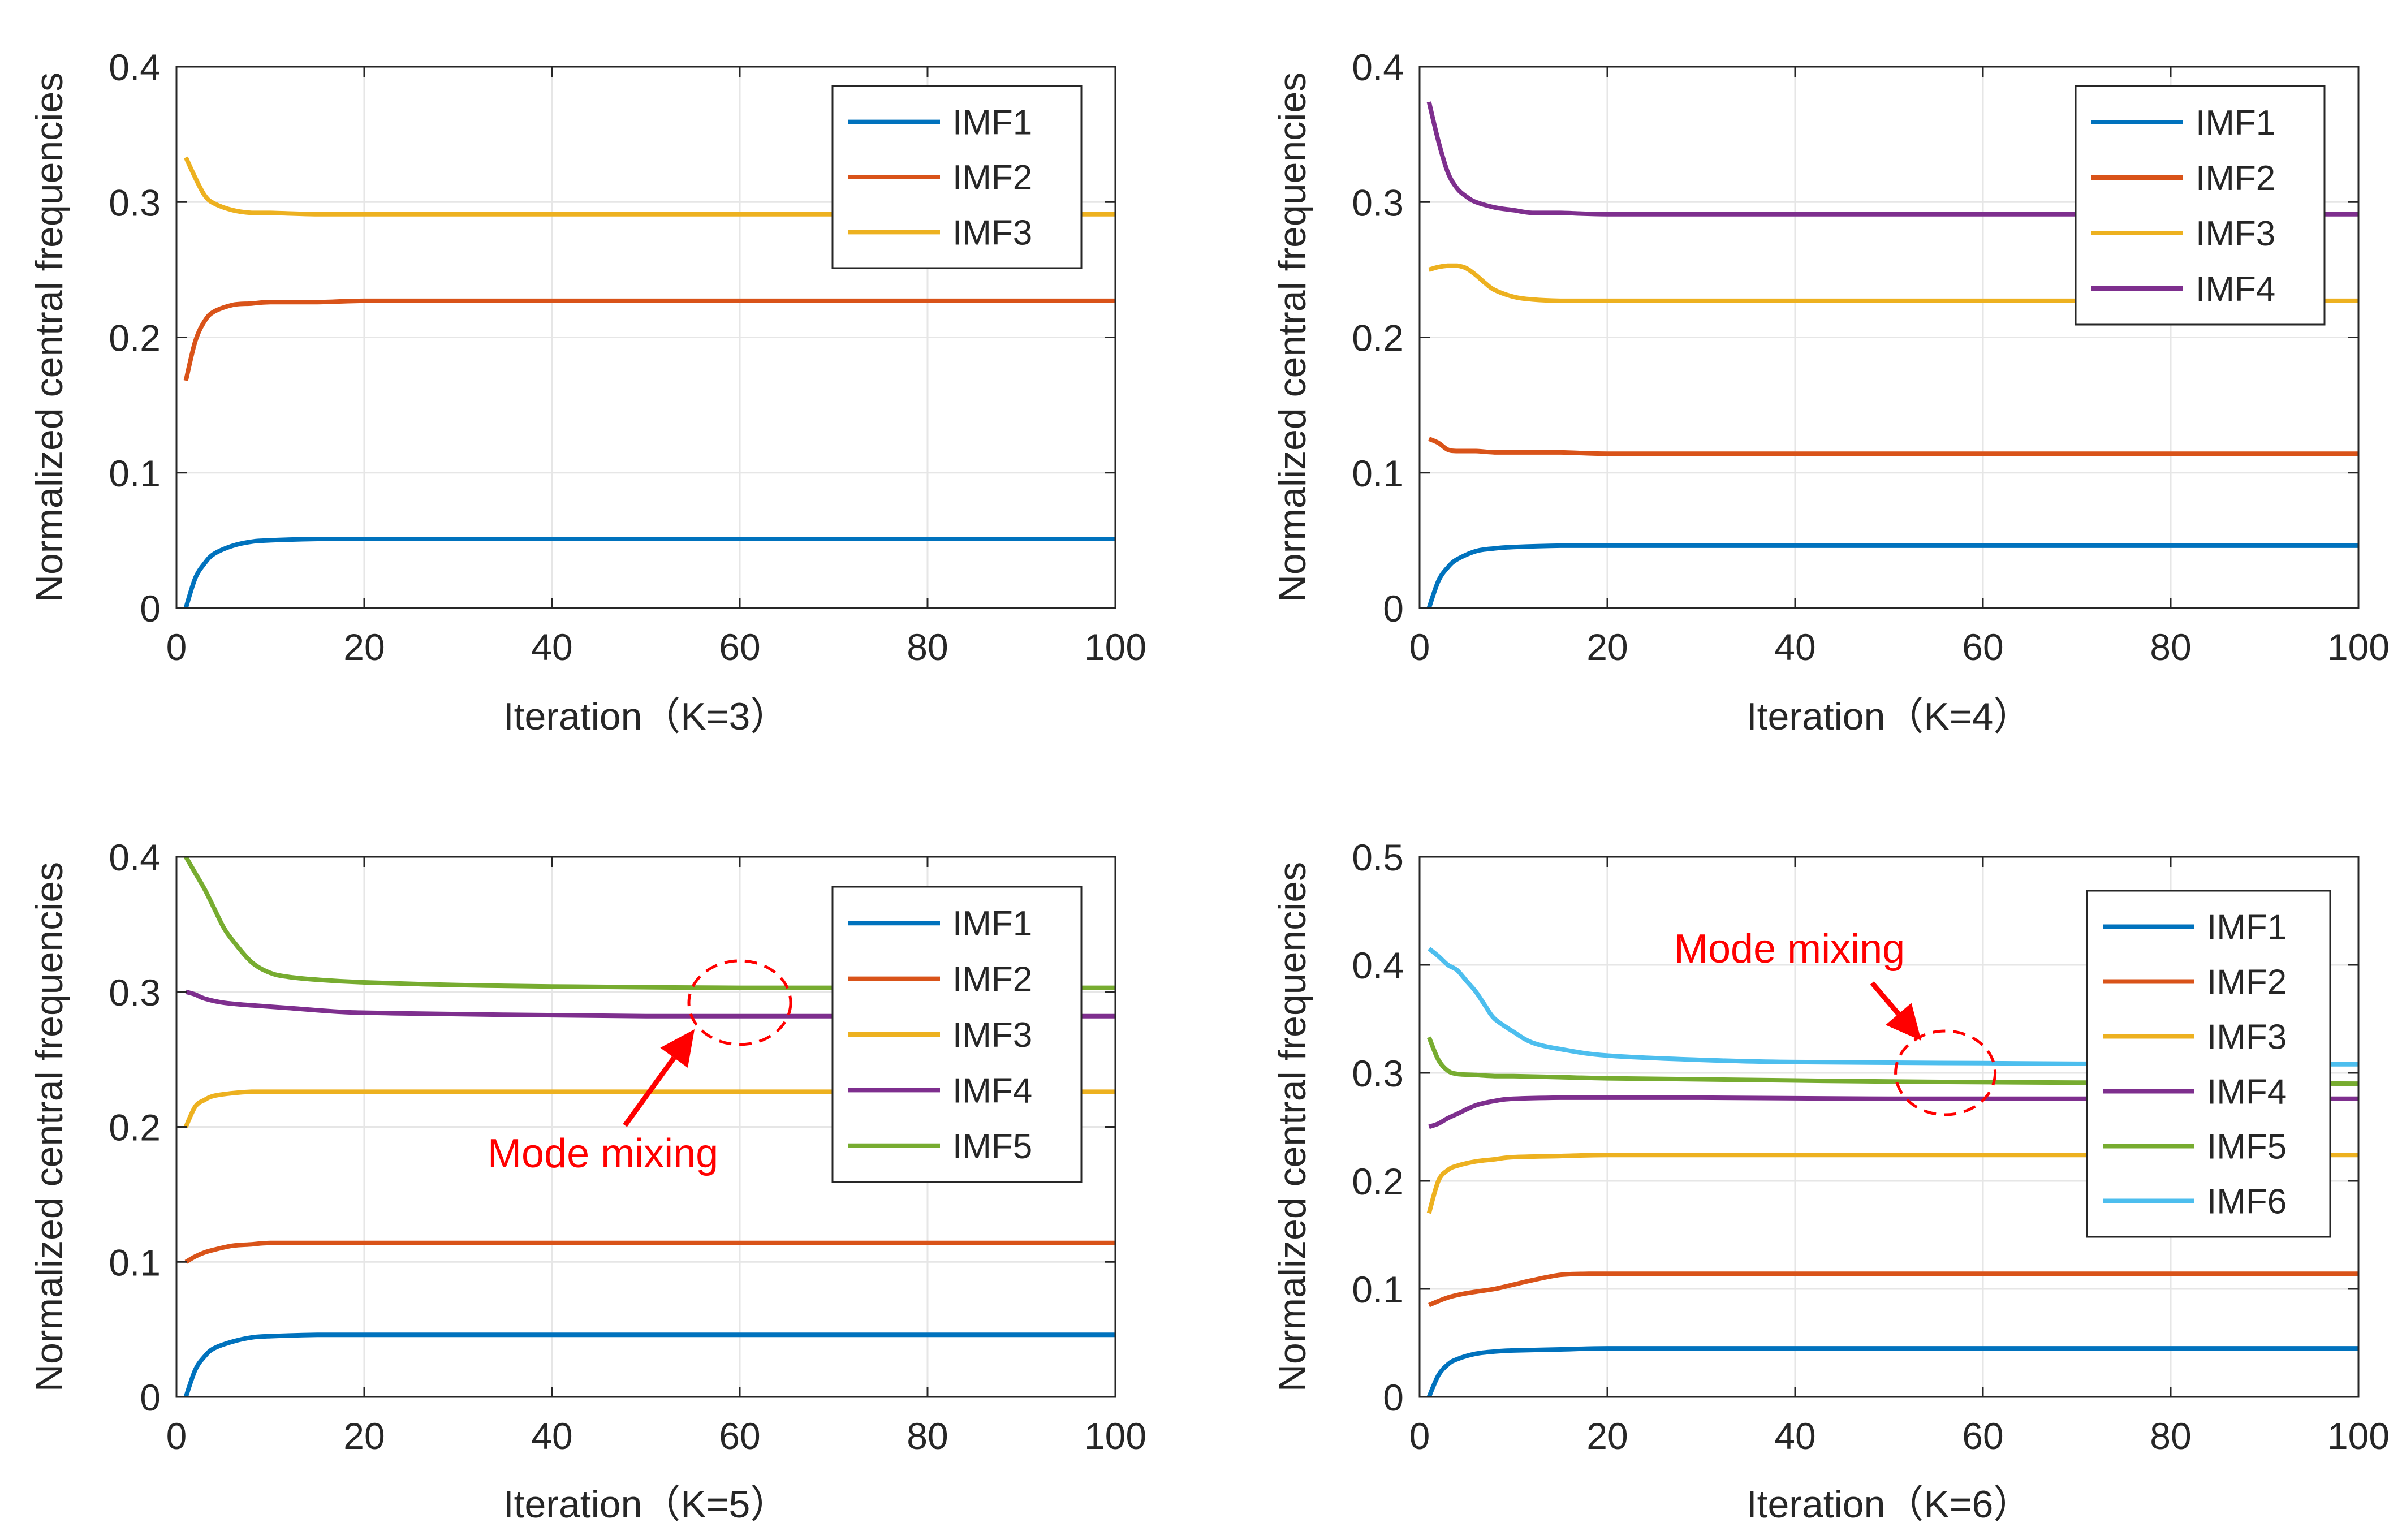  I want to click on series-k6, so click(1892, 1172).